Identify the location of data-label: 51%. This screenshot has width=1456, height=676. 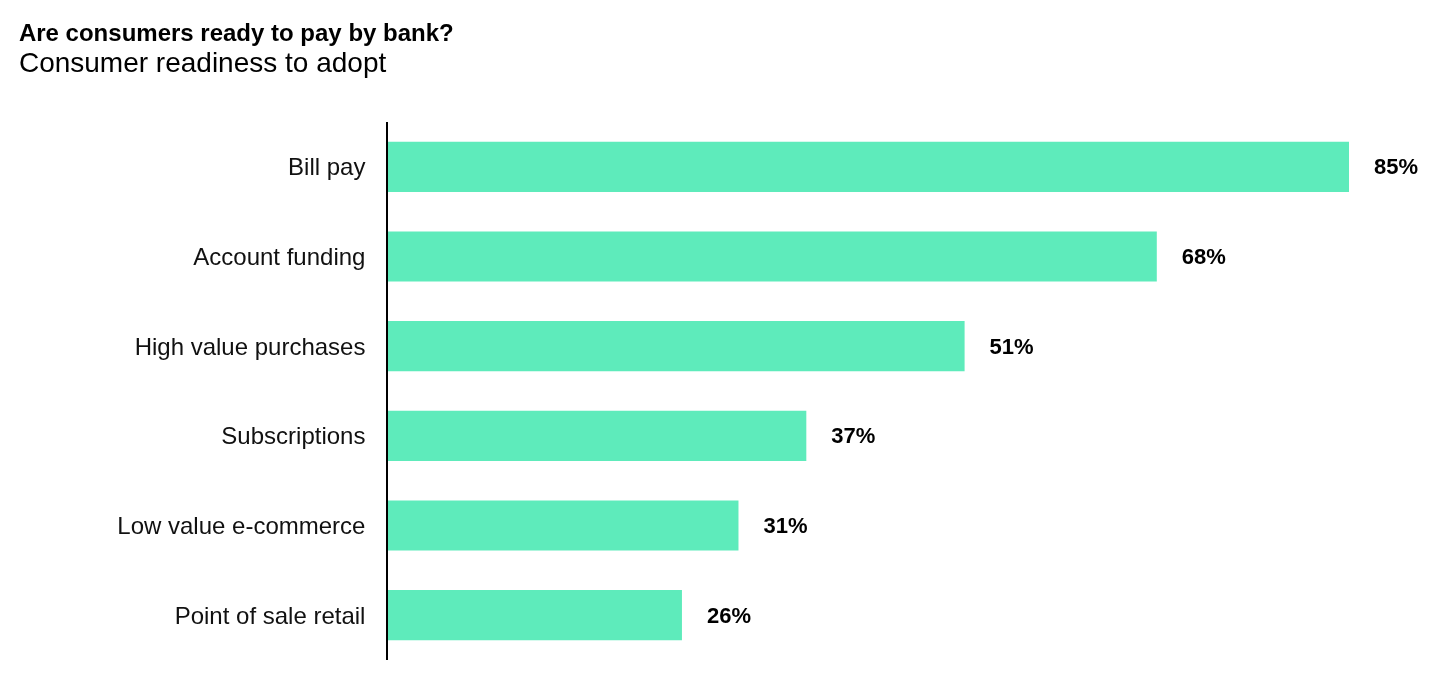
(1000, 346).